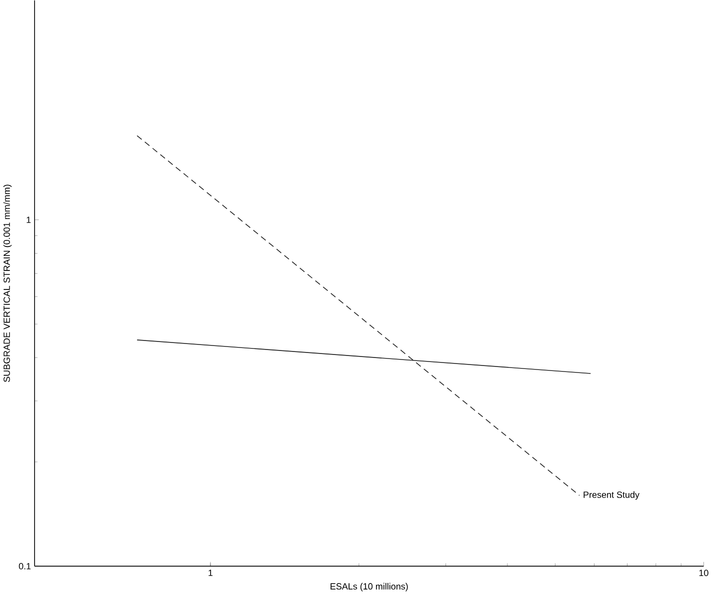 This screenshot has height=595, width=712. What do you see at coordinates (703, 573) in the screenshot?
I see `x-tick-label: 10` at bounding box center [703, 573].